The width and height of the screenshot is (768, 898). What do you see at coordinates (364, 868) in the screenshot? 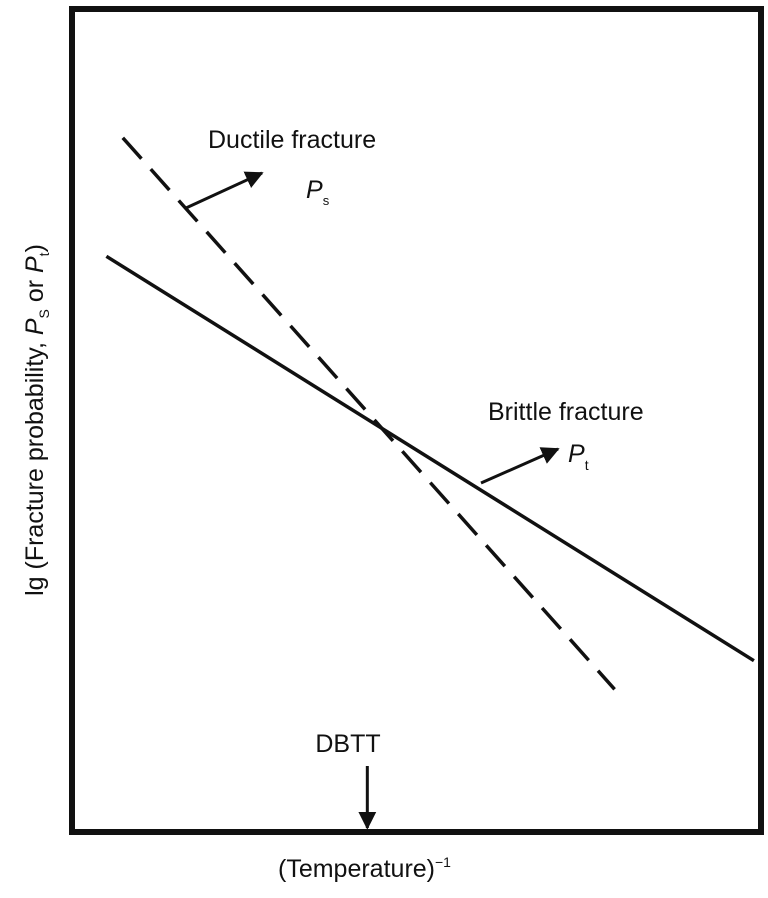
I see `x-axis-label: (Temperature)−1` at bounding box center [364, 868].